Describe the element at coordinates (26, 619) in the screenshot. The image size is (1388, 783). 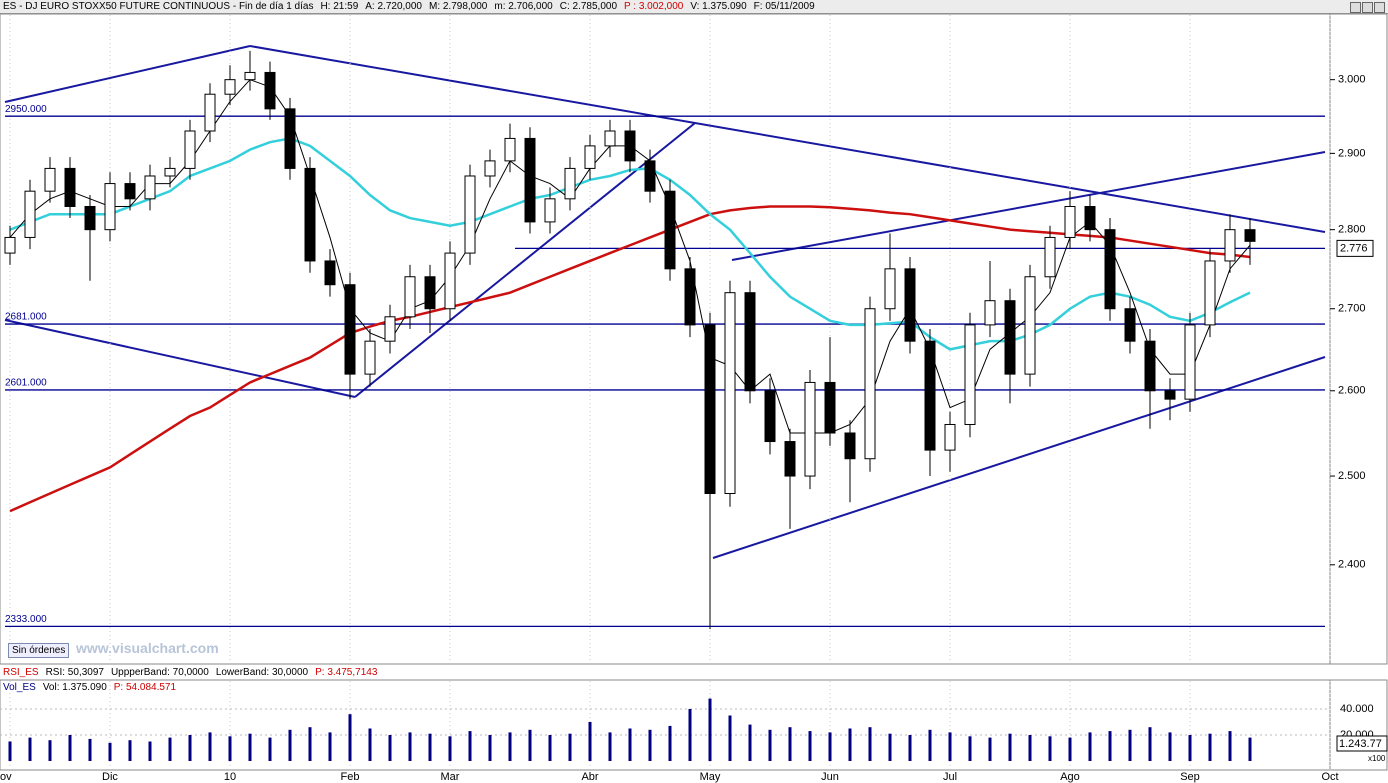
I see `level-label: 2333.000` at that location.